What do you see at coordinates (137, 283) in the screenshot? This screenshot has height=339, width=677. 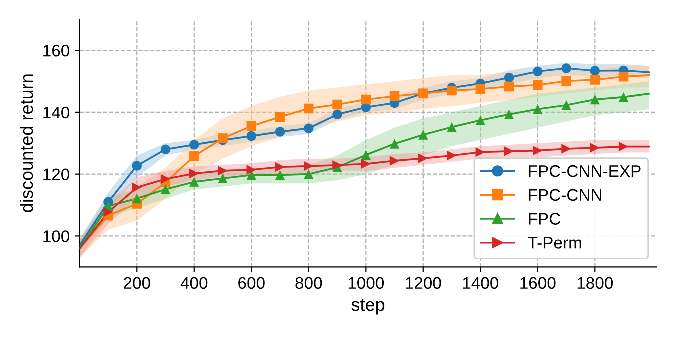 I see `x-tick-label: 200` at bounding box center [137, 283].